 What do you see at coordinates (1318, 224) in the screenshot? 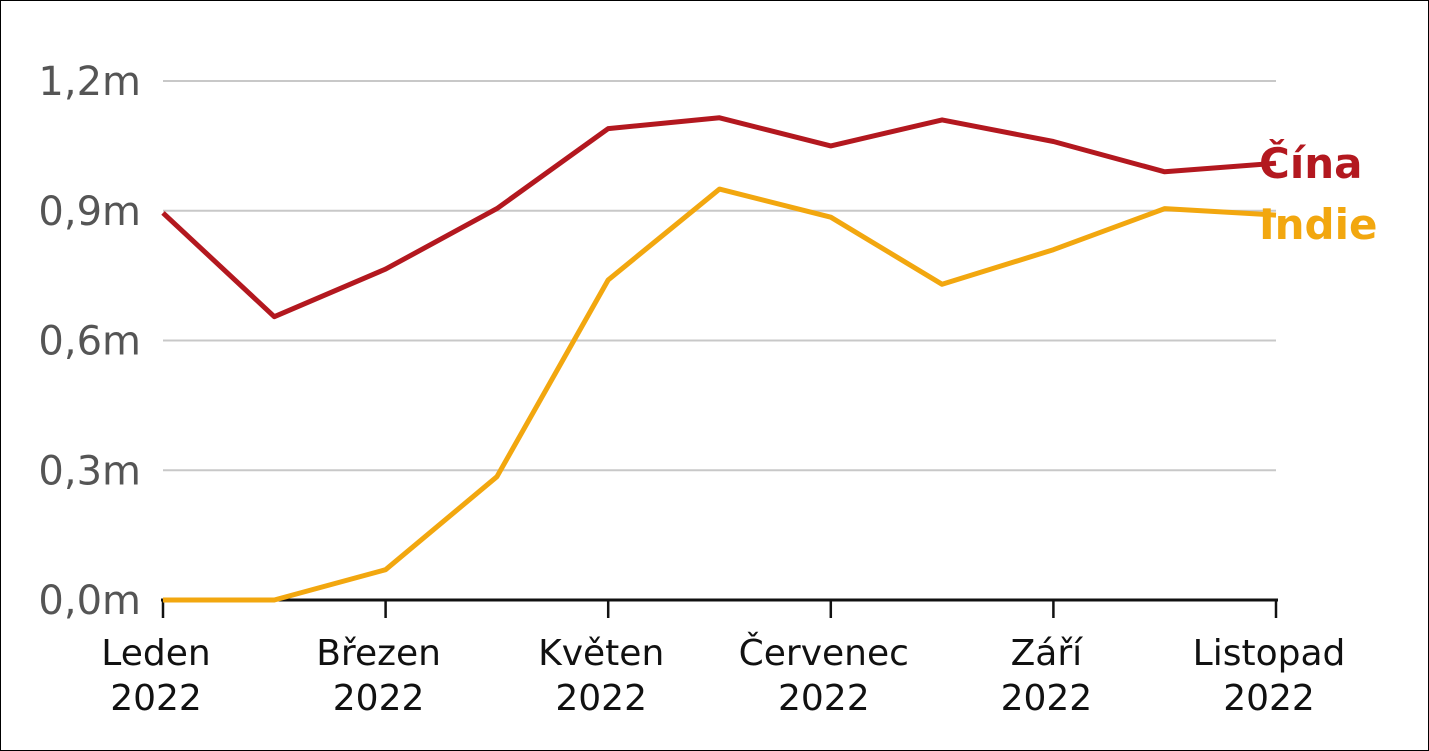
I see `series-label-indie: Indie` at bounding box center [1318, 224].